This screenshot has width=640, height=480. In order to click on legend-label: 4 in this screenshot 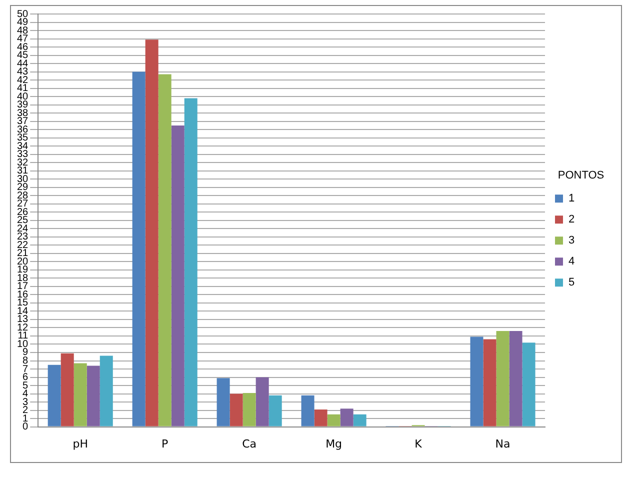, I will do `click(571, 262)`.